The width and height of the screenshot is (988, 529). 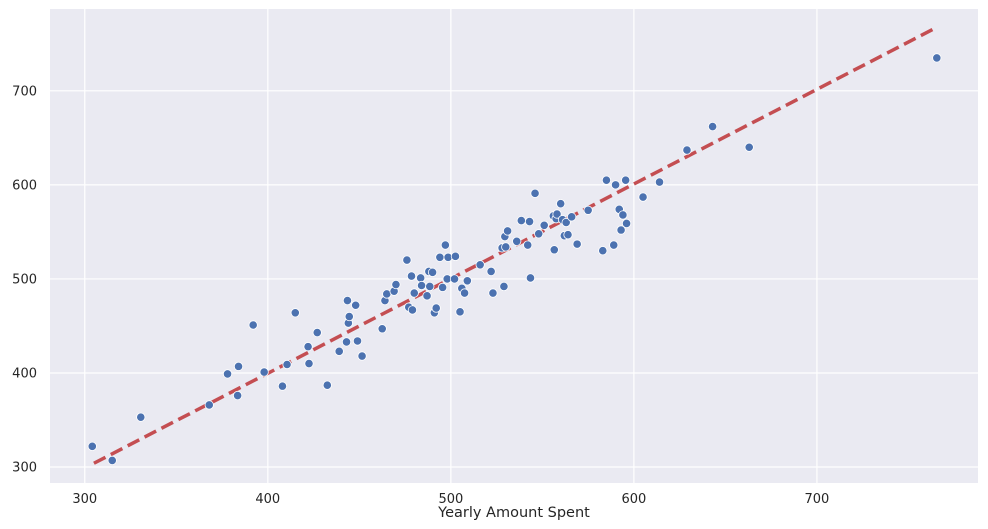 What do you see at coordinates (24, 468) in the screenshot?
I see `y-tick-label: 300` at bounding box center [24, 468].